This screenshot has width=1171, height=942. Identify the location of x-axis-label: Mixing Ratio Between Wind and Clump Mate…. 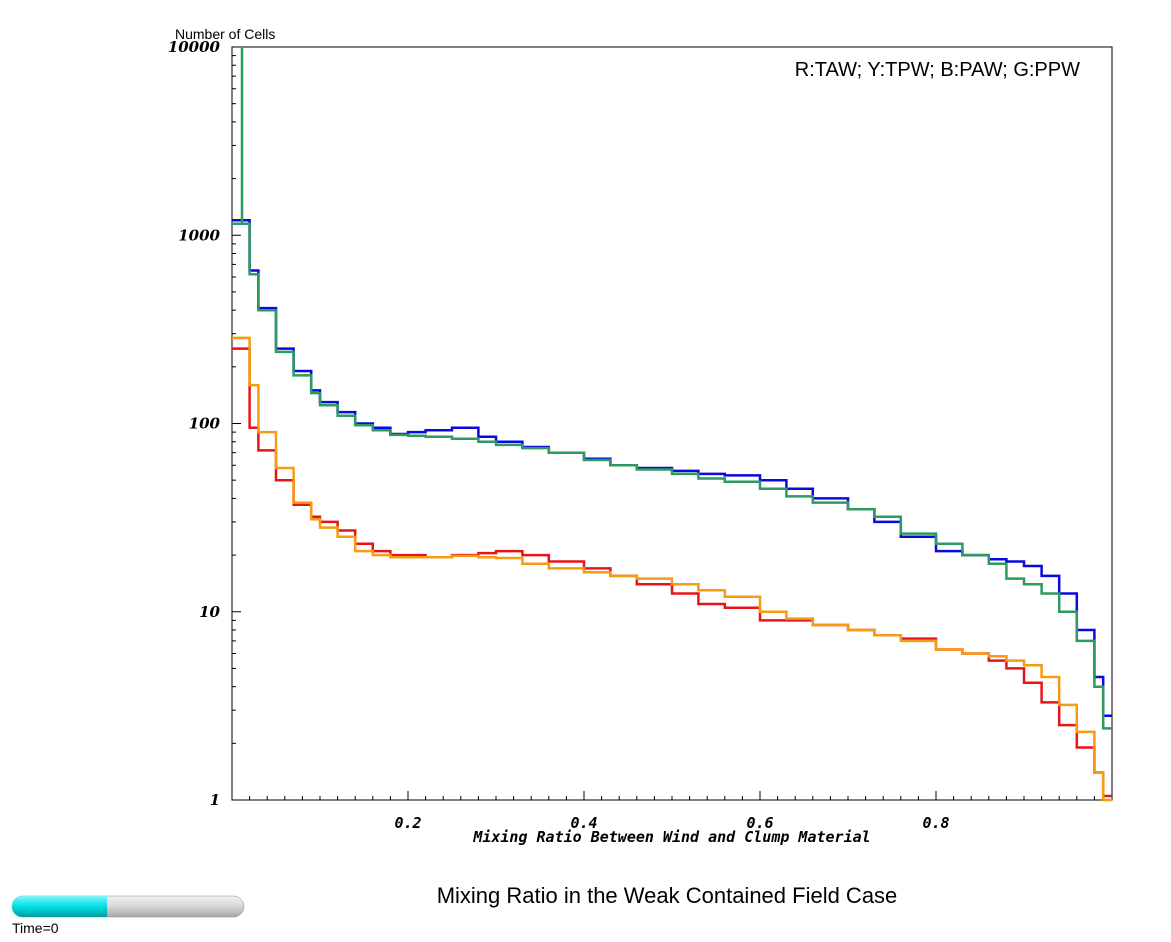
(671, 837).